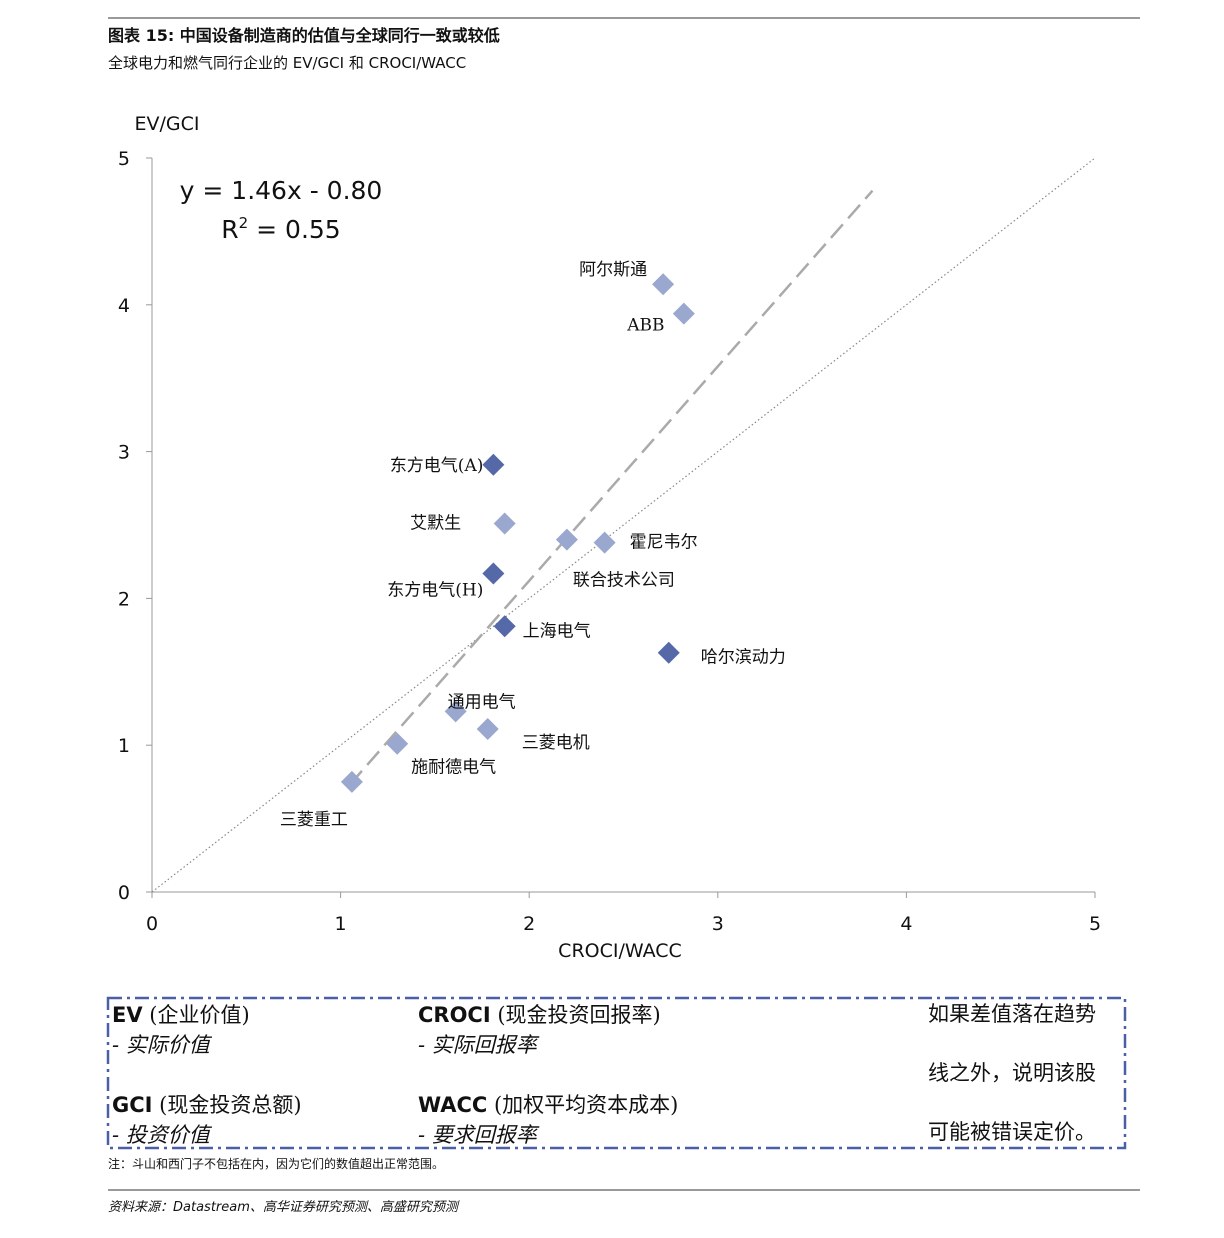 Image resolution: width=1224 pixels, height=1238 pixels. Describe the element at coordinates (435, 590) in the screenshot. I see `point-label: 东方电气(H)` at that location.